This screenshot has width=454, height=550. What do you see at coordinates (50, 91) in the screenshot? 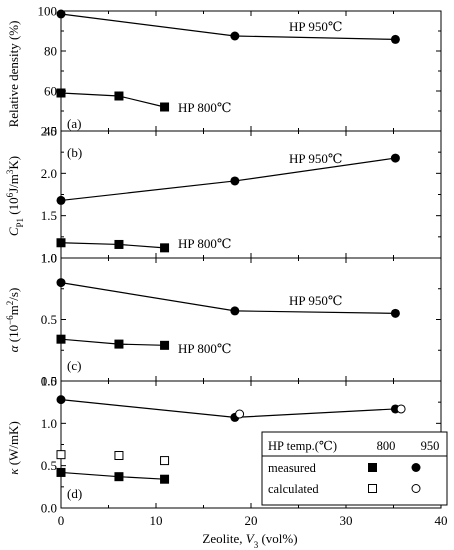
I see `ytick-label: 60` at bounding box center [50, 91].